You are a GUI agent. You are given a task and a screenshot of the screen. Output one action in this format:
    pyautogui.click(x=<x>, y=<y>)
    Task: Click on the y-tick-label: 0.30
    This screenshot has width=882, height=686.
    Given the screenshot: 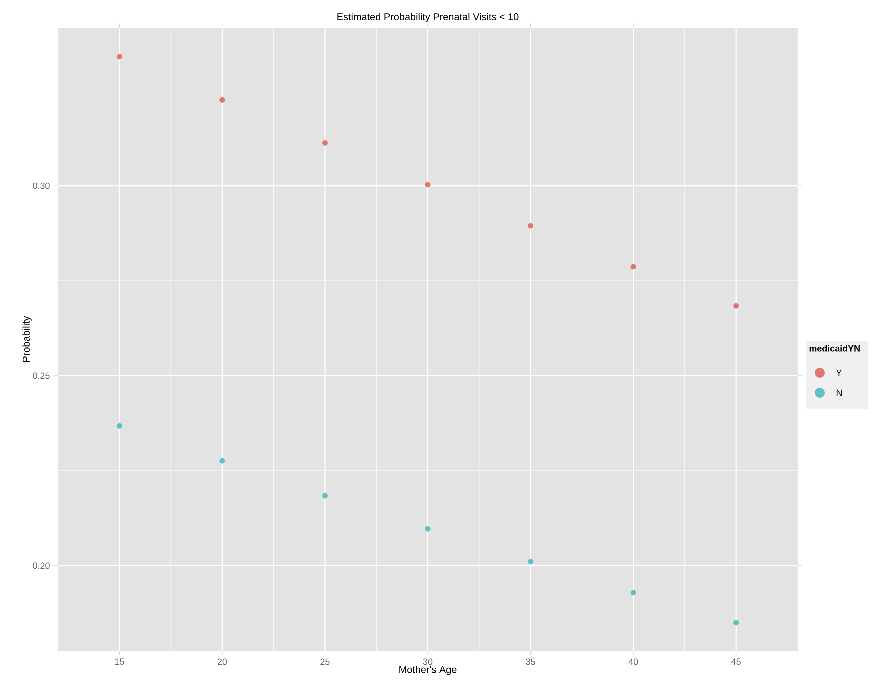 What is the action you would take?
    pyautogui.click(x=41, y=186)
    